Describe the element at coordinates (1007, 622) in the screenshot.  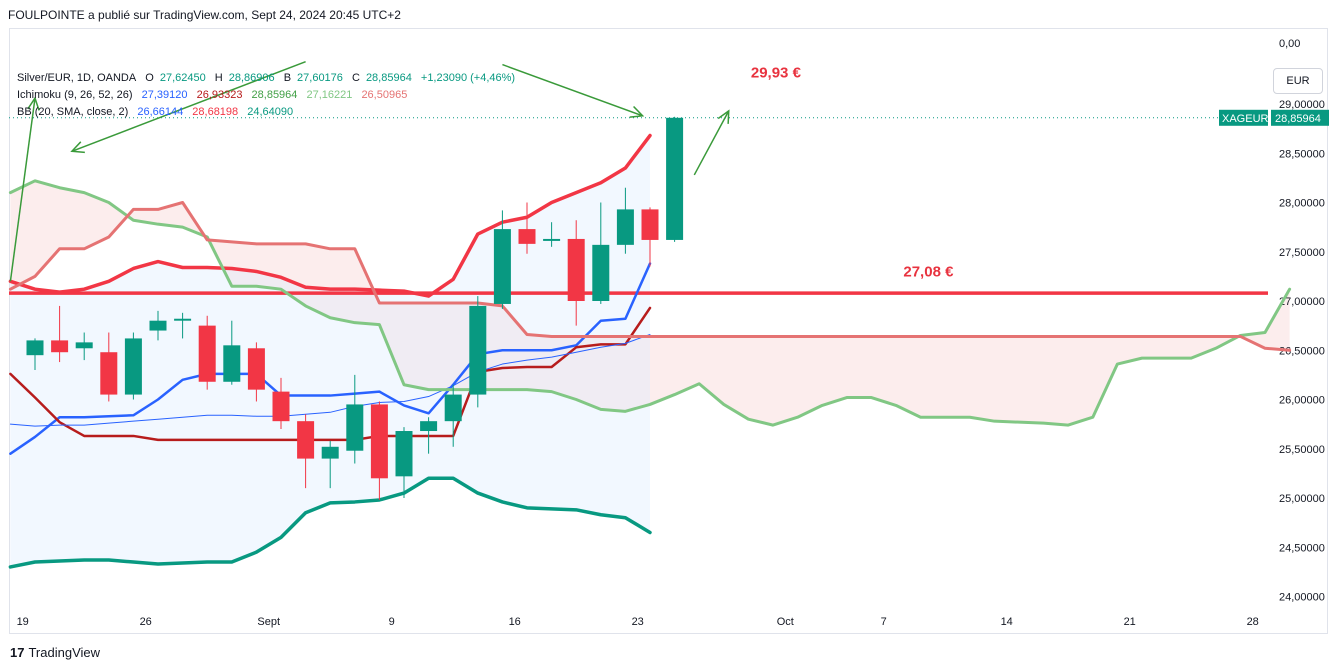
I see `x-axis-tick-label: 14` at that location.